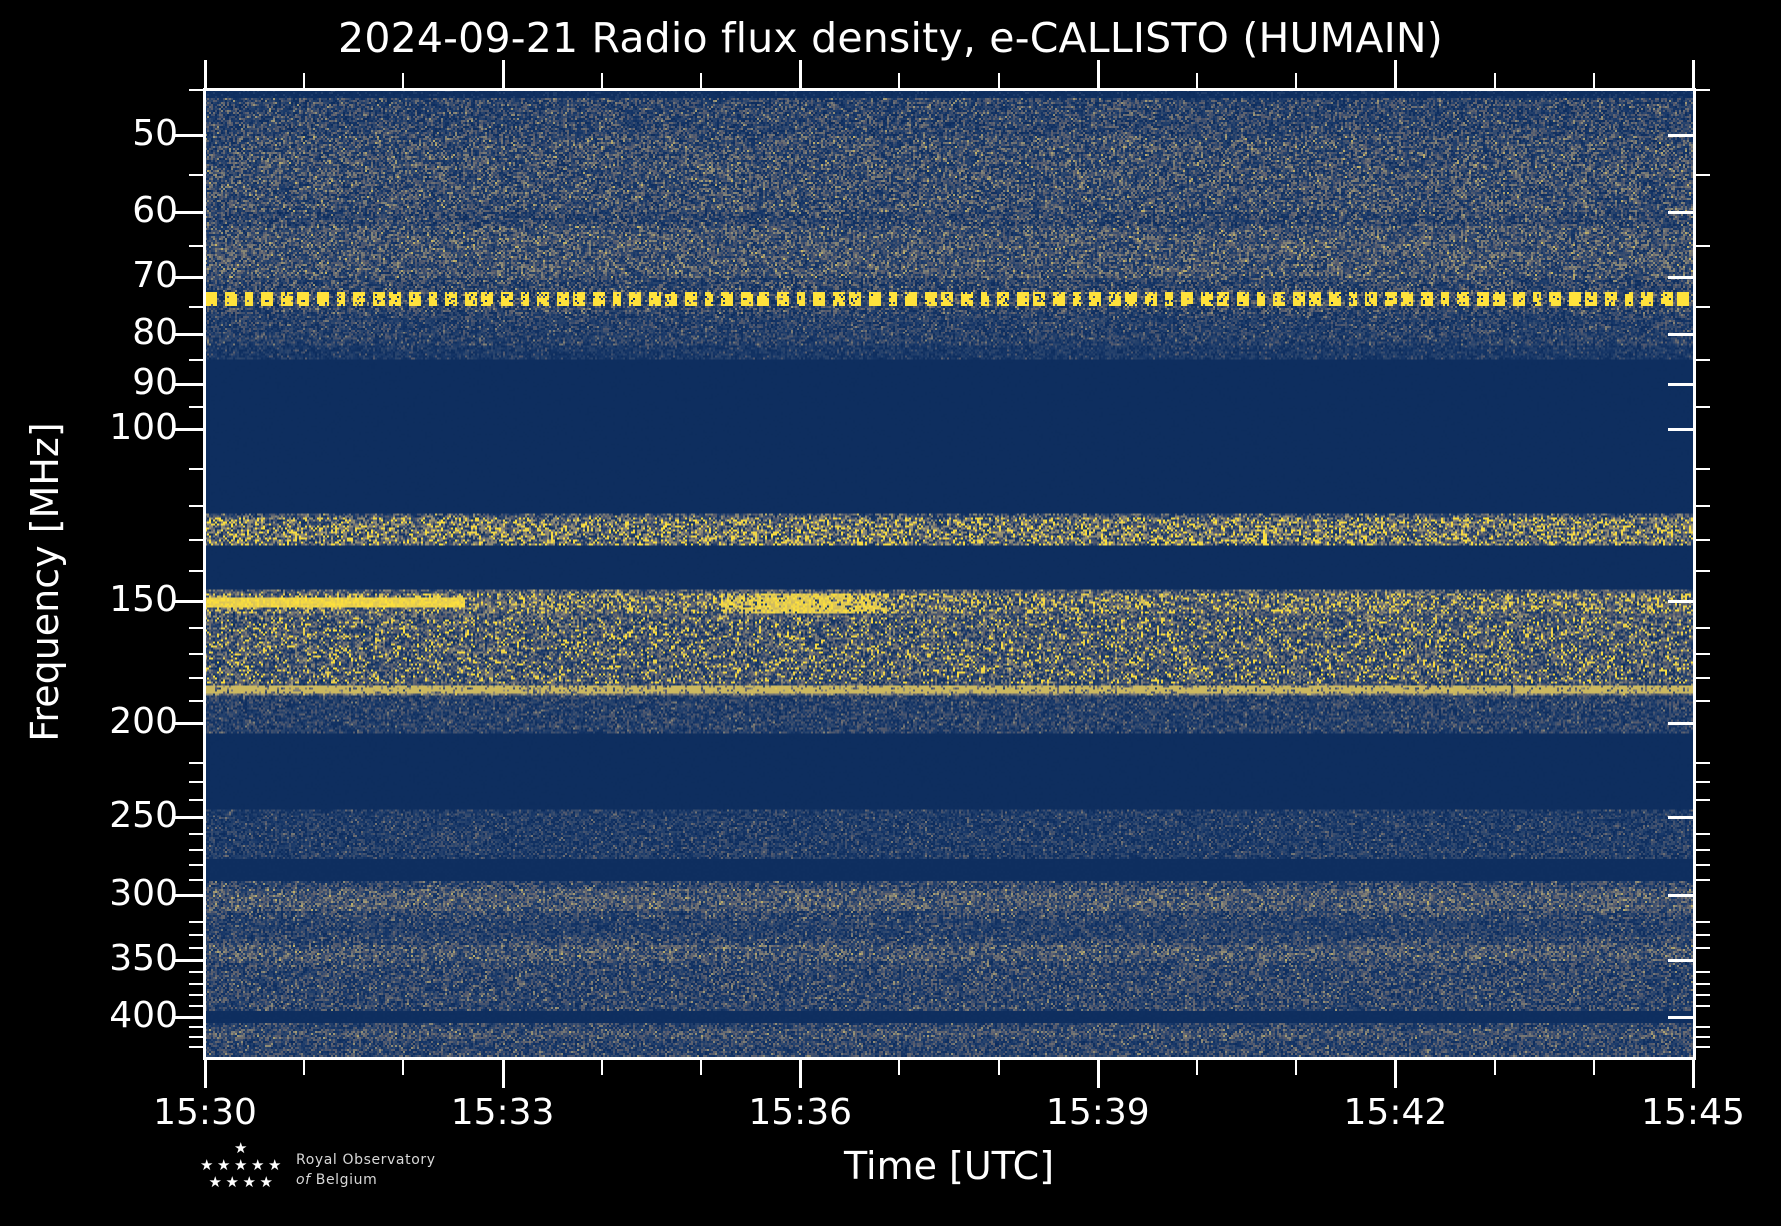  What do you see at coordinates (949, 1058) in the screenshot?
I see `axis-bottom-spine` at bounding box center [949, 1058].